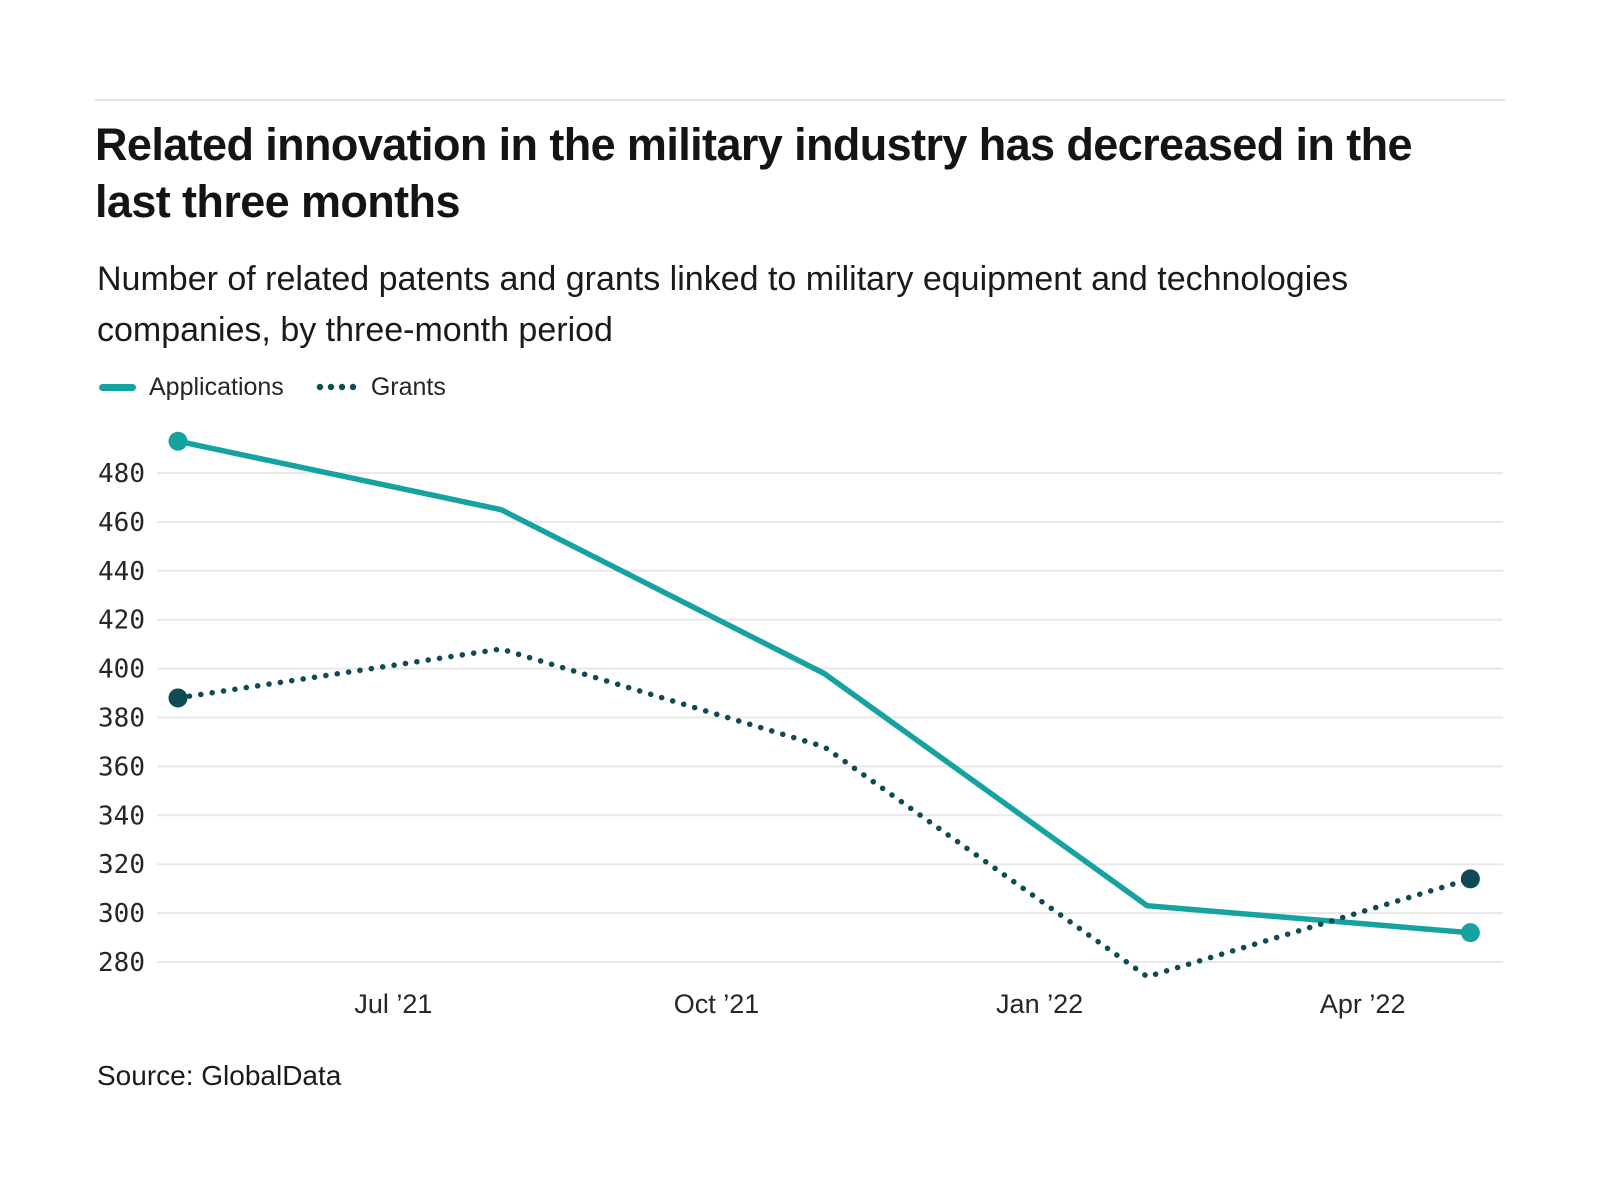  What do you see at coordinates (121, 621) in the screenshot?
I see `y-tick-label-420: 420` at bounding box center [121, 621].